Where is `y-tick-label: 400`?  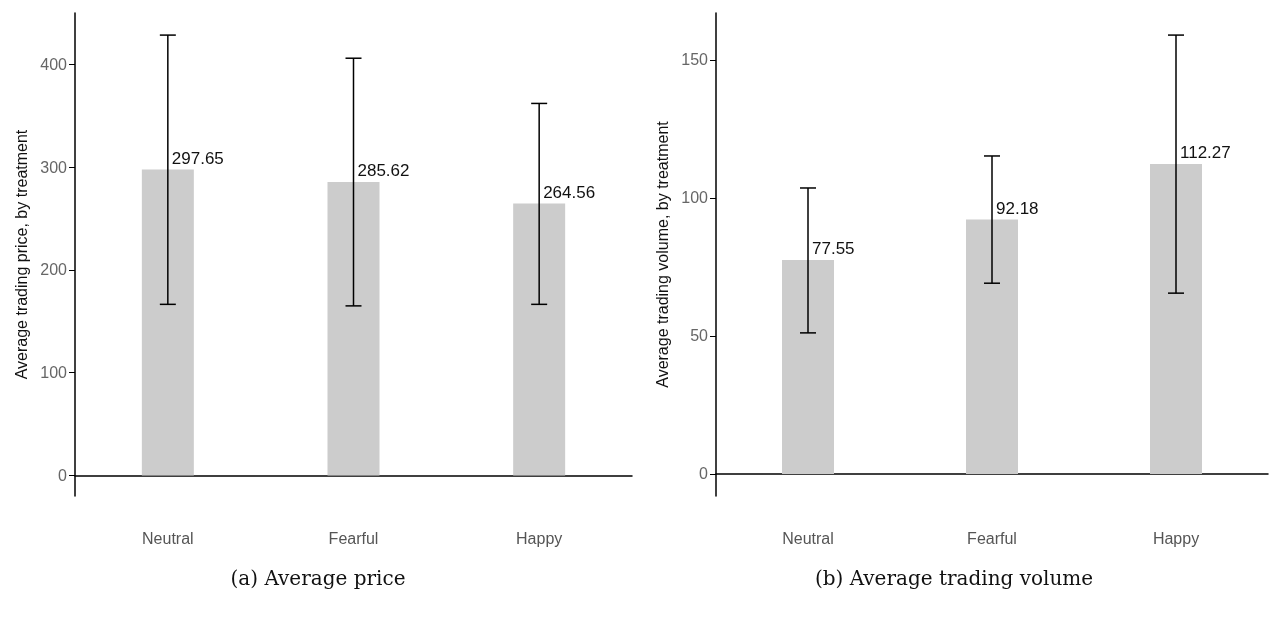
y-tick-label: 400 is located at coordinates (54, 64).